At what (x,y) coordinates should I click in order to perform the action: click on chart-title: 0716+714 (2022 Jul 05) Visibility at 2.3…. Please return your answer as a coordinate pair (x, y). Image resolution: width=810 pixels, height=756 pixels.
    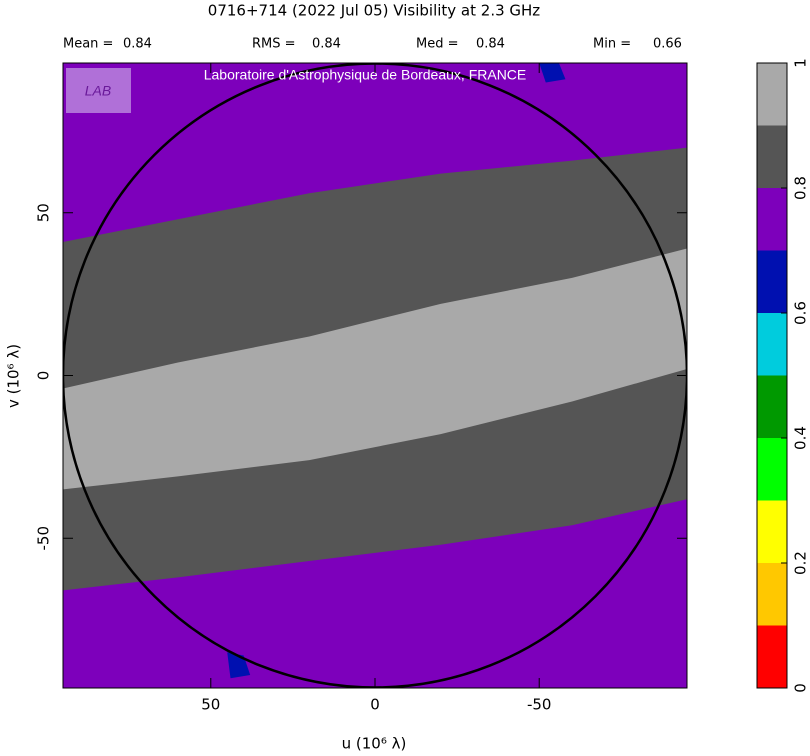
    Looking at the image, I should click on (374, 11).